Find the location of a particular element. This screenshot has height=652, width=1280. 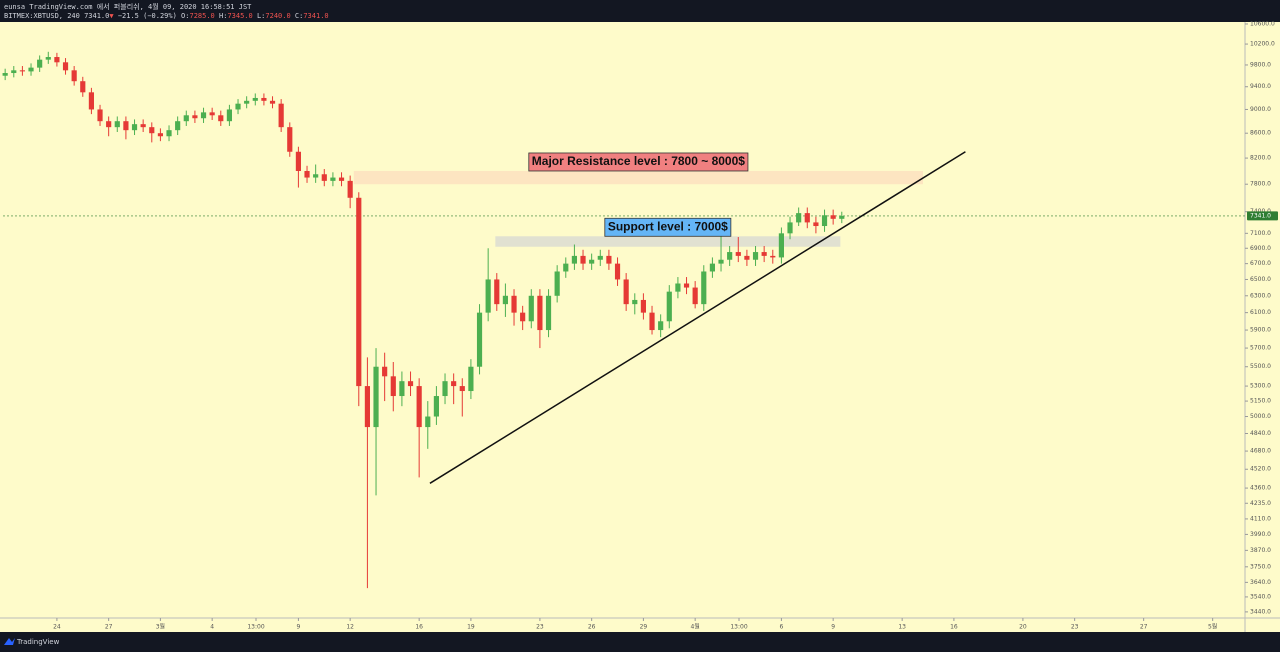

x-tick-label: 4월 is located at coordinates (694, 627).